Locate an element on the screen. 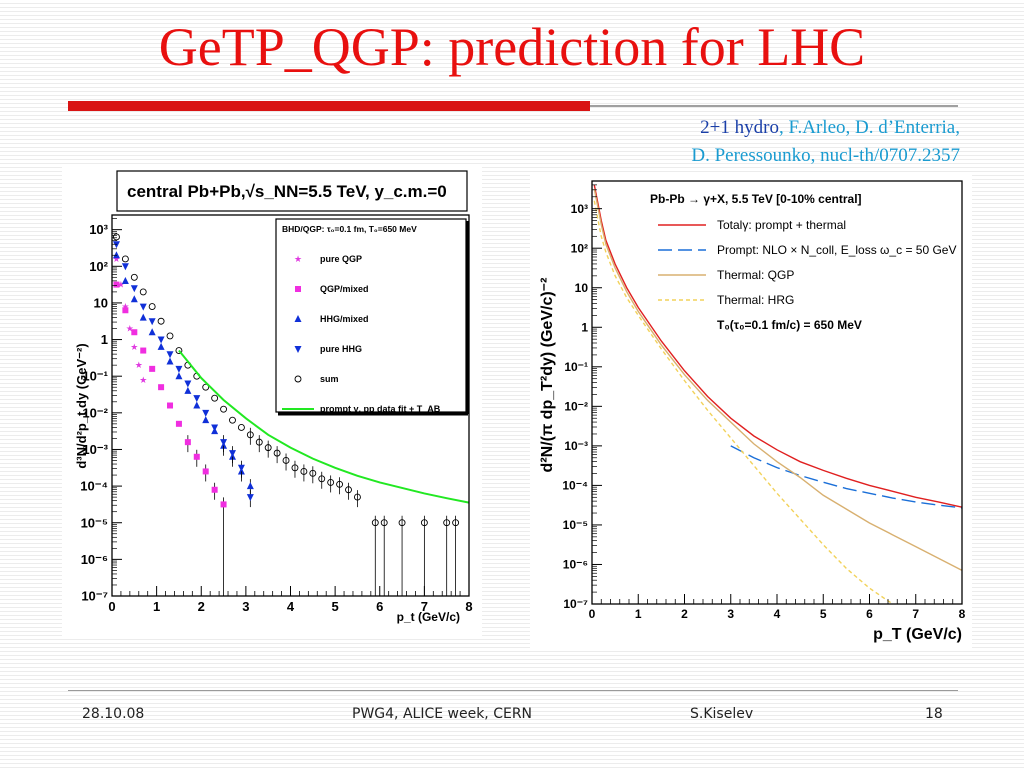 This screenshot has width=1024, height=768. left-y-tick-label: 10² is located at coordinates (98, 266).